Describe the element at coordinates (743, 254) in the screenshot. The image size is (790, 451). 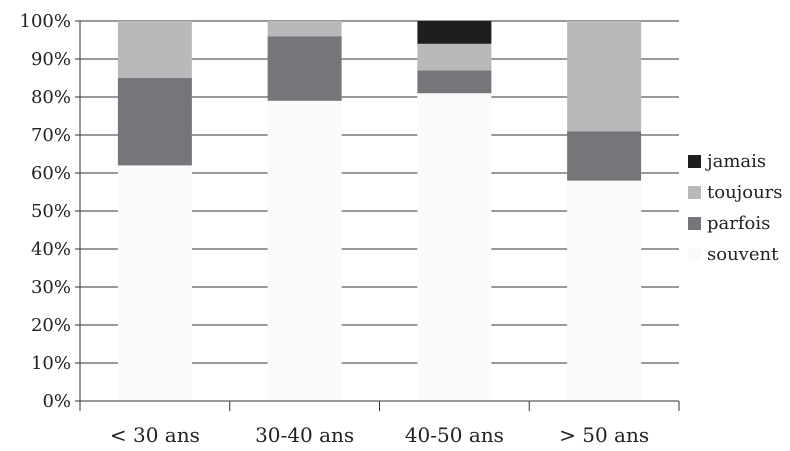
I see `legend-label: souvent` at that location.